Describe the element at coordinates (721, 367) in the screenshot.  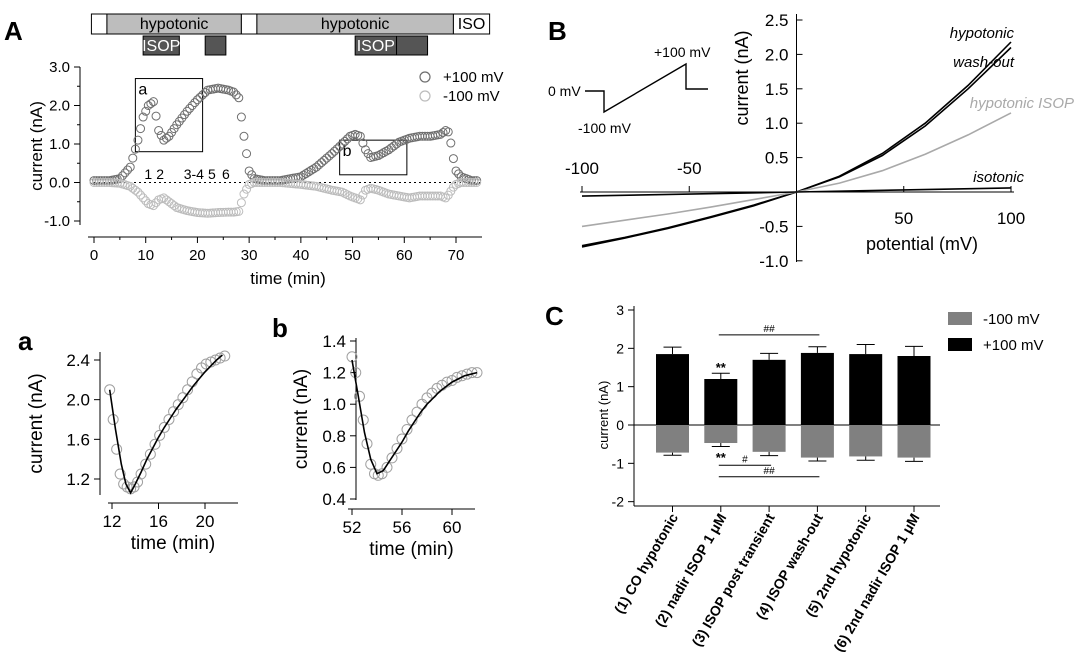
I see `significance-mark: **` at that location.